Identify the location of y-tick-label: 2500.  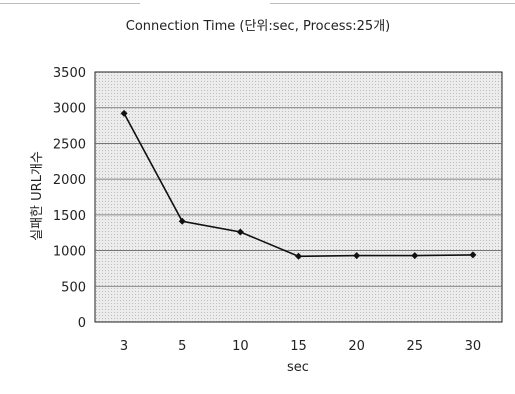
(69, 144).